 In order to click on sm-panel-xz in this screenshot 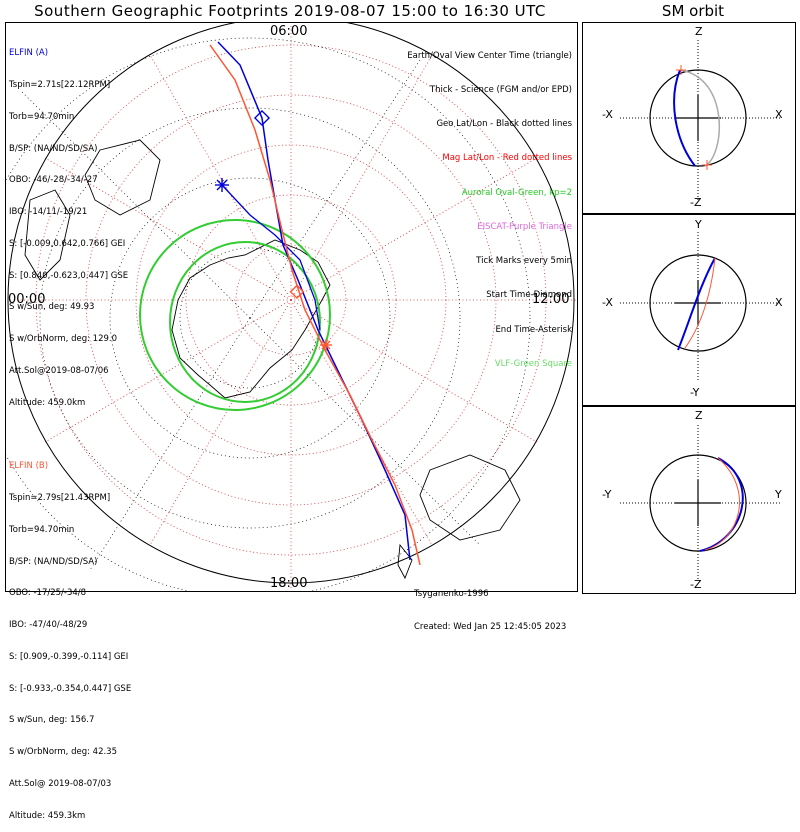, I will do `click(689, 118)`.